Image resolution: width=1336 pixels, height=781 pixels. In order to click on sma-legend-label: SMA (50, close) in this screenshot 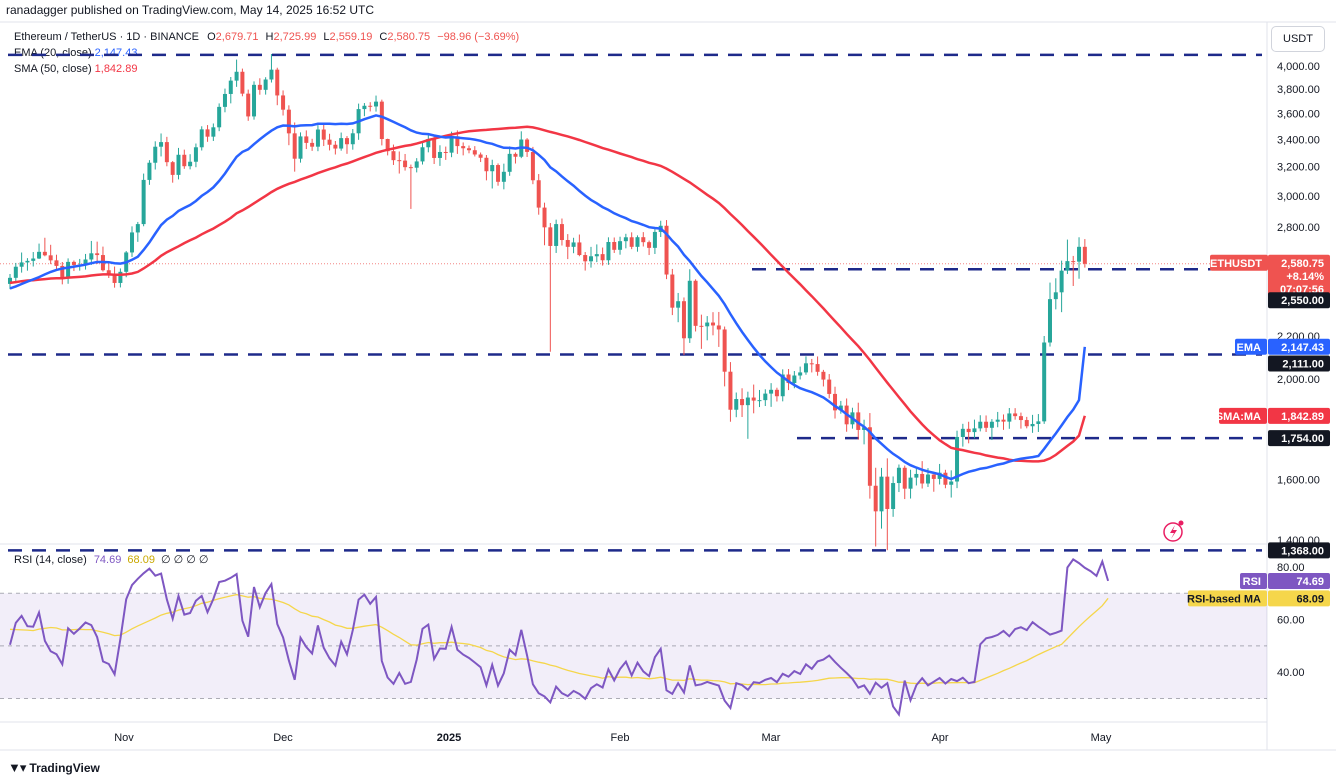, I will do `click(53, 69)`.